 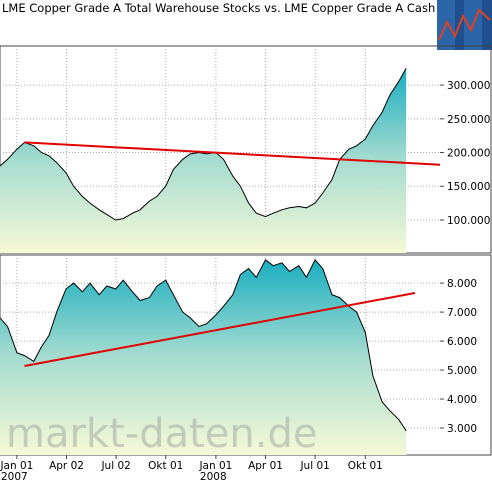 I want to click on y-tick-label: 5.000, so click(x=462, y=371).